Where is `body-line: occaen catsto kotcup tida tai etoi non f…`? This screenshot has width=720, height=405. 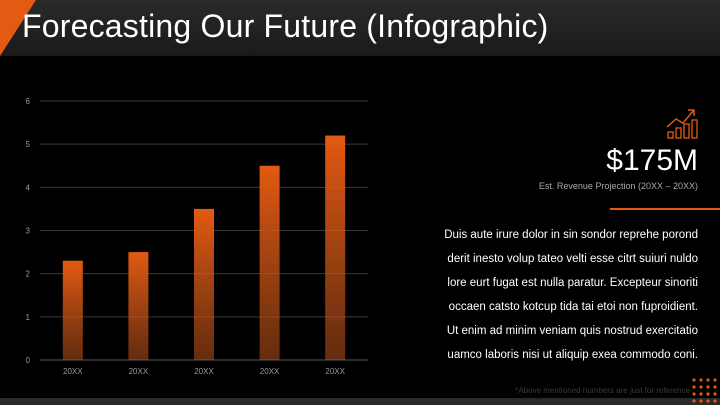
body-line: occaen catsto kotcup tida tai etoi non f… is located at coordinates (573, 307).